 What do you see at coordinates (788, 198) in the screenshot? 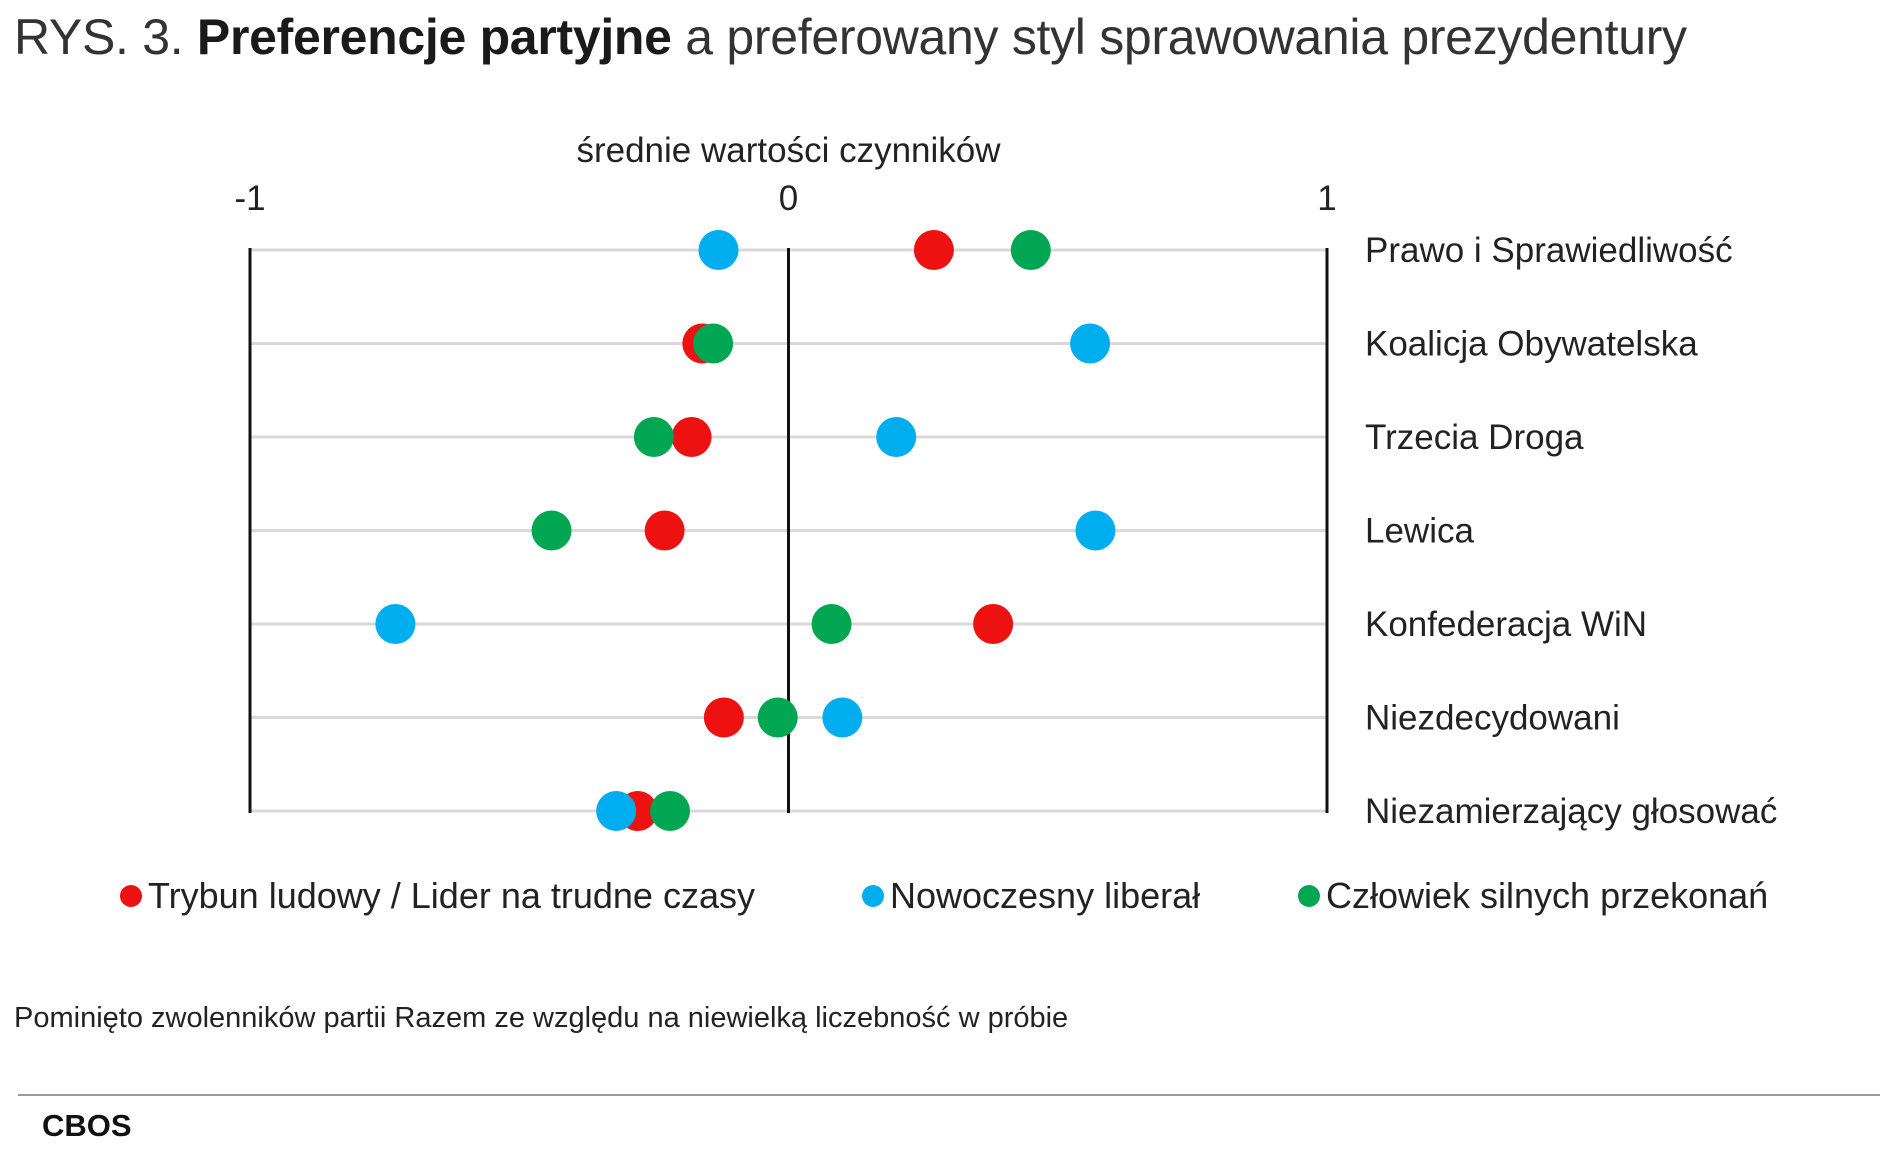
I see `x-tick-label: 0` at bounding box center [788, 198].